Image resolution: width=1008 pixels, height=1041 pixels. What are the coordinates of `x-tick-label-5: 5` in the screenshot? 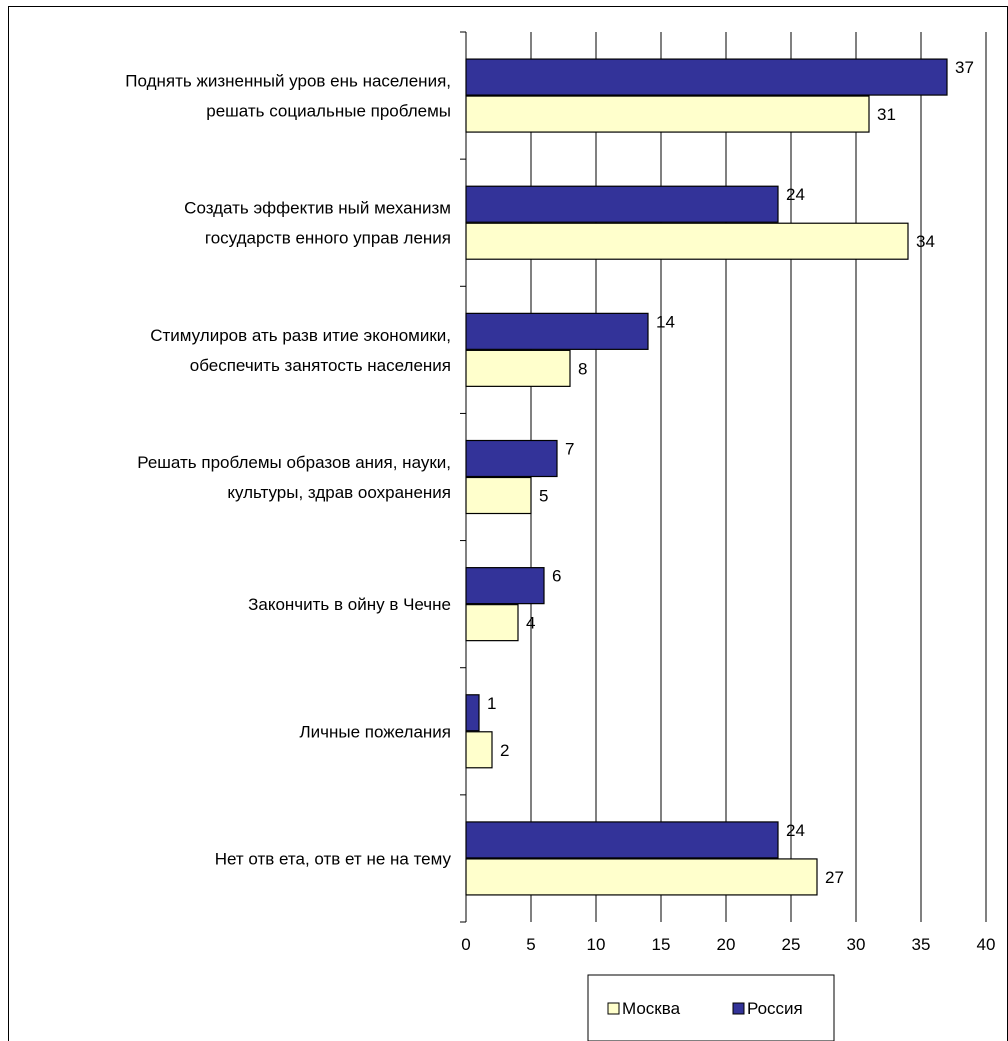 It's located at (530, 944).